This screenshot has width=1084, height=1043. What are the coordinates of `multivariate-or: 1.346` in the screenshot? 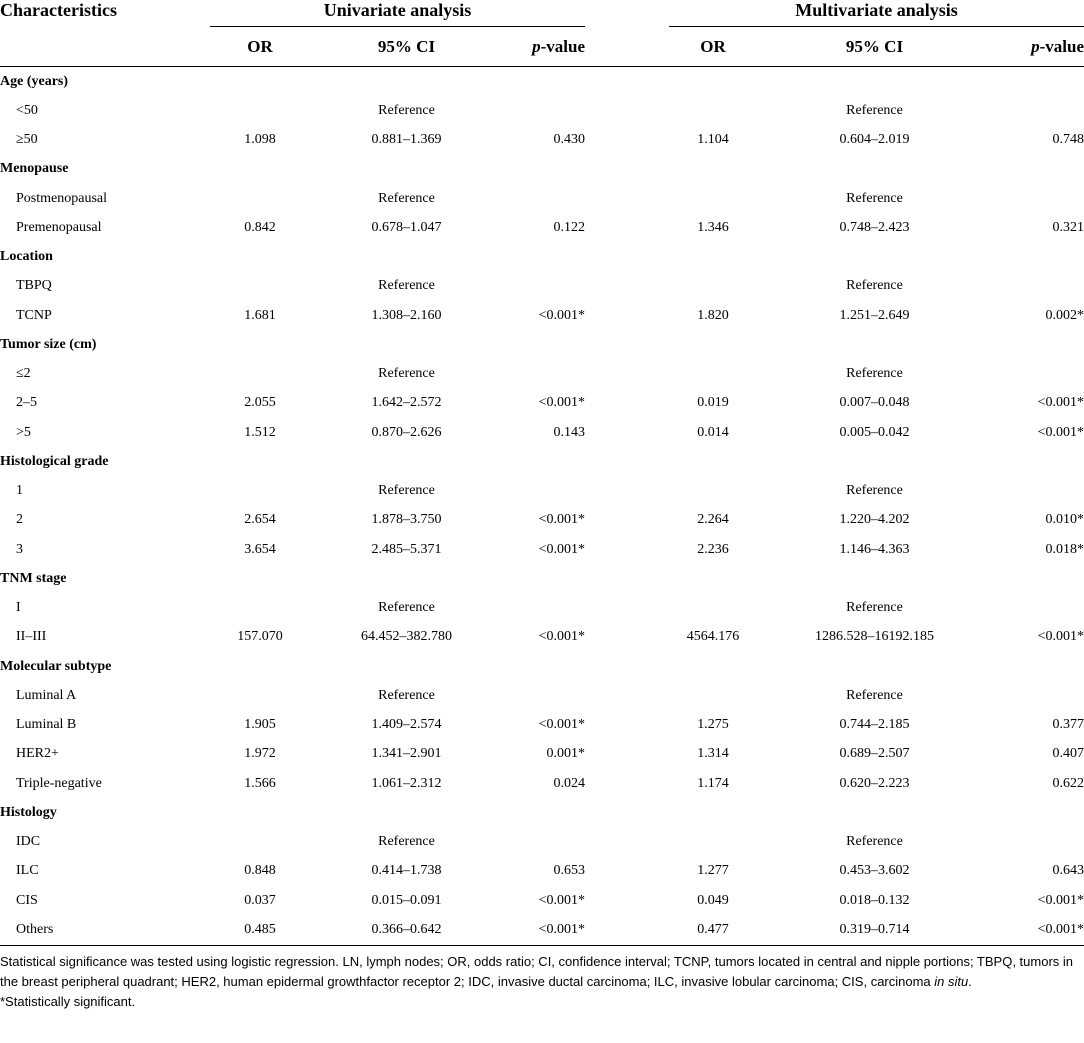 It's located at (713, 227).